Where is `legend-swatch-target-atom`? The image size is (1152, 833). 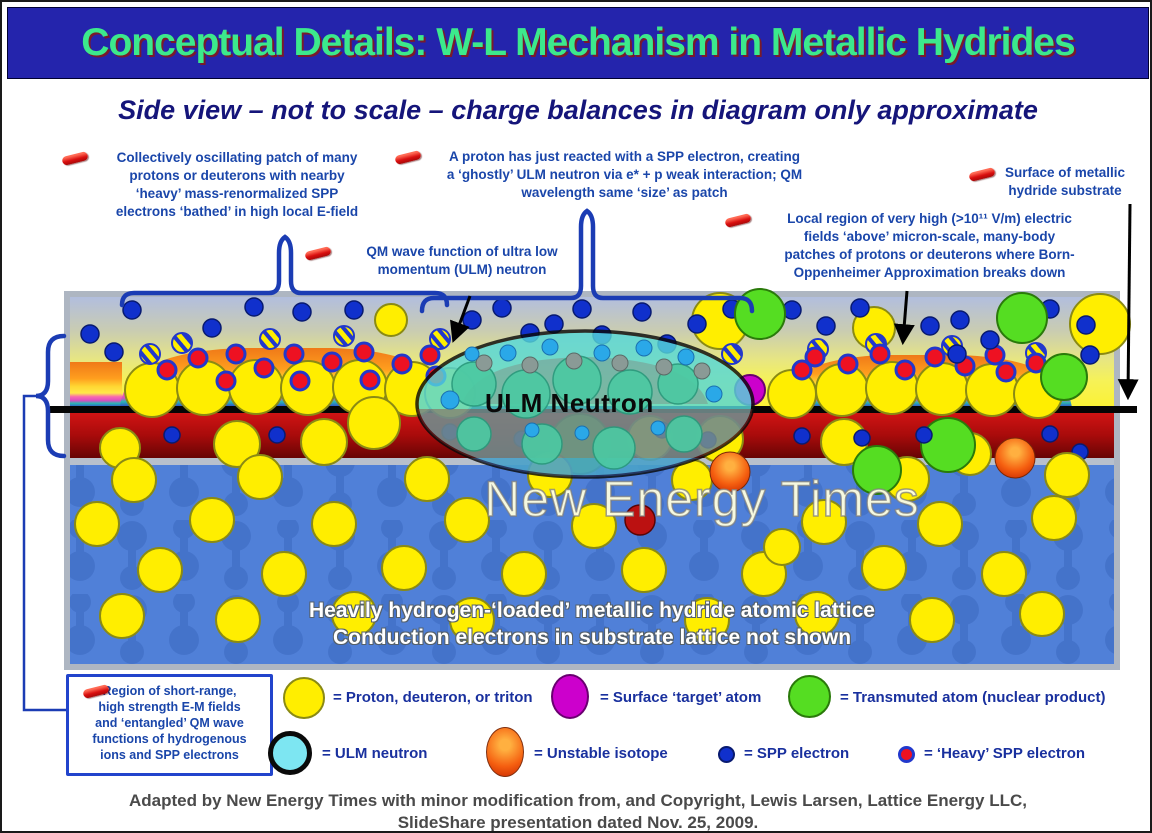 legend-swatch-target-atom is located at coordinates (570, 696).